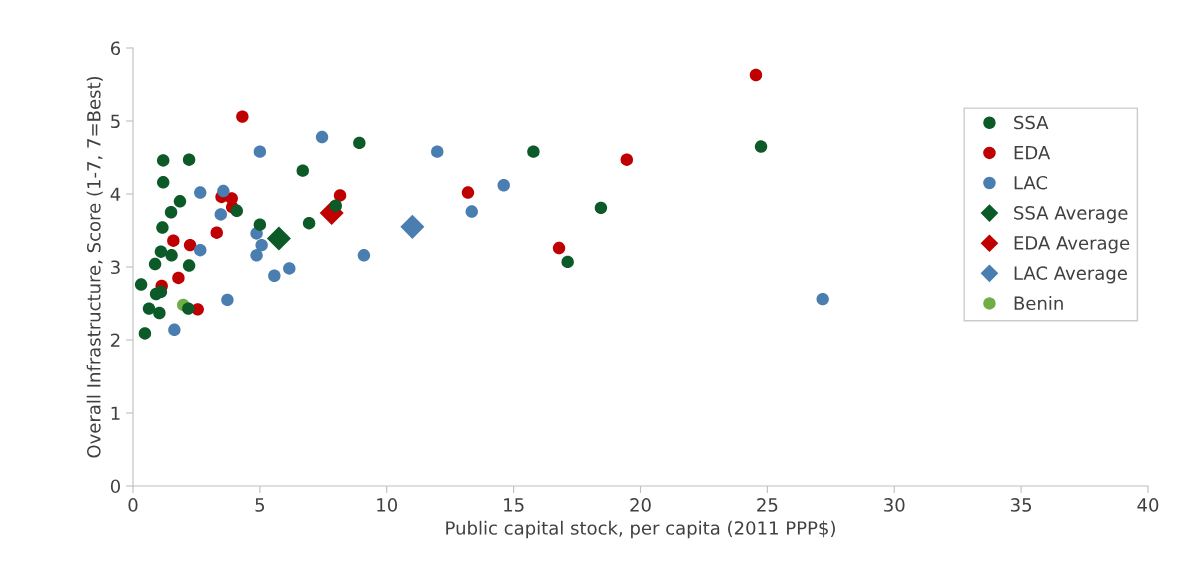 This screenshot has width=1189, height=587. Describe the element at coordinates (1031, 182) in the screenshot. I see `legend-label: LAC` at that location.